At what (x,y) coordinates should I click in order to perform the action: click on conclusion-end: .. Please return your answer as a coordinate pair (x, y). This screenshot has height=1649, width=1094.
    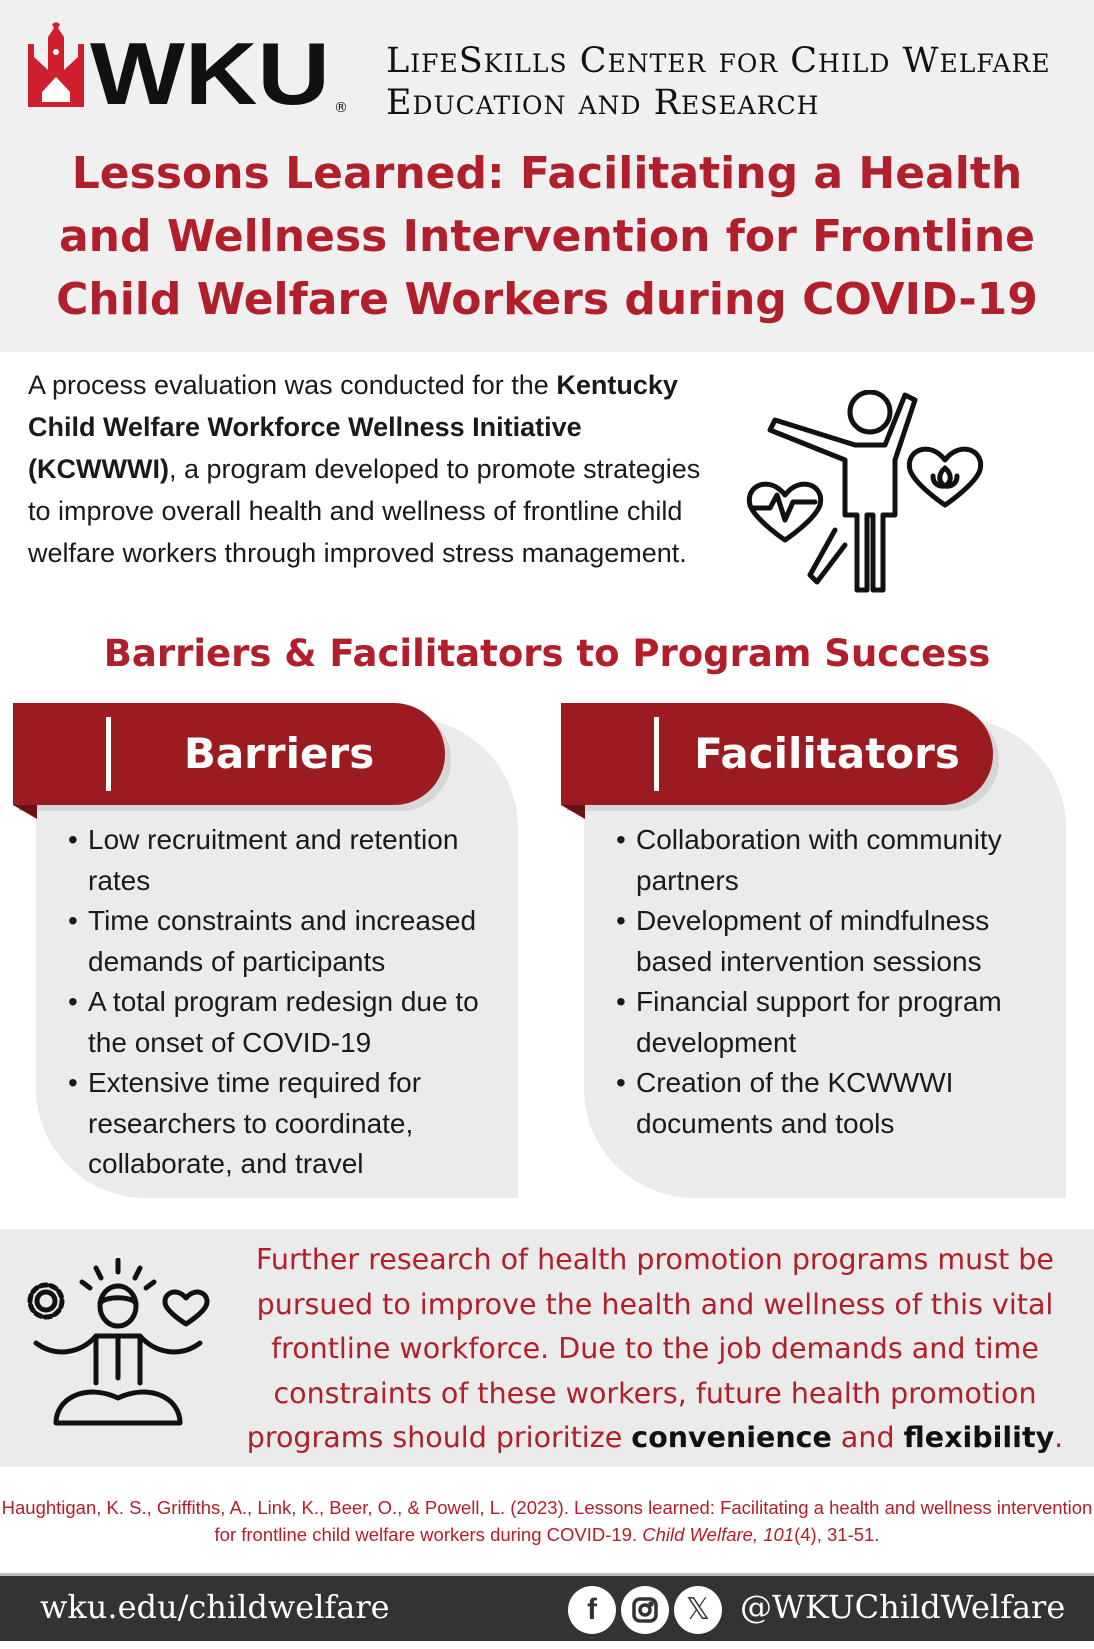
    Looking at the image, I should click on (1059, 1437).